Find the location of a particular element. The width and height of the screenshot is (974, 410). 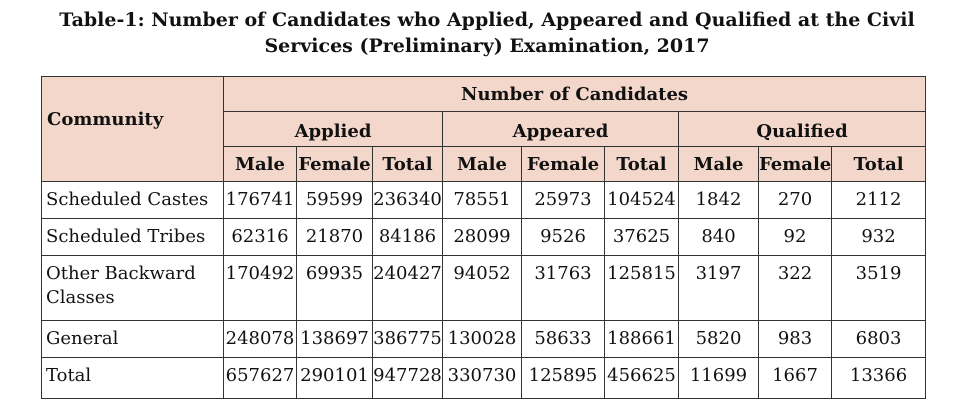

appeared-male-header: Male is located at coordinates (482, 164).